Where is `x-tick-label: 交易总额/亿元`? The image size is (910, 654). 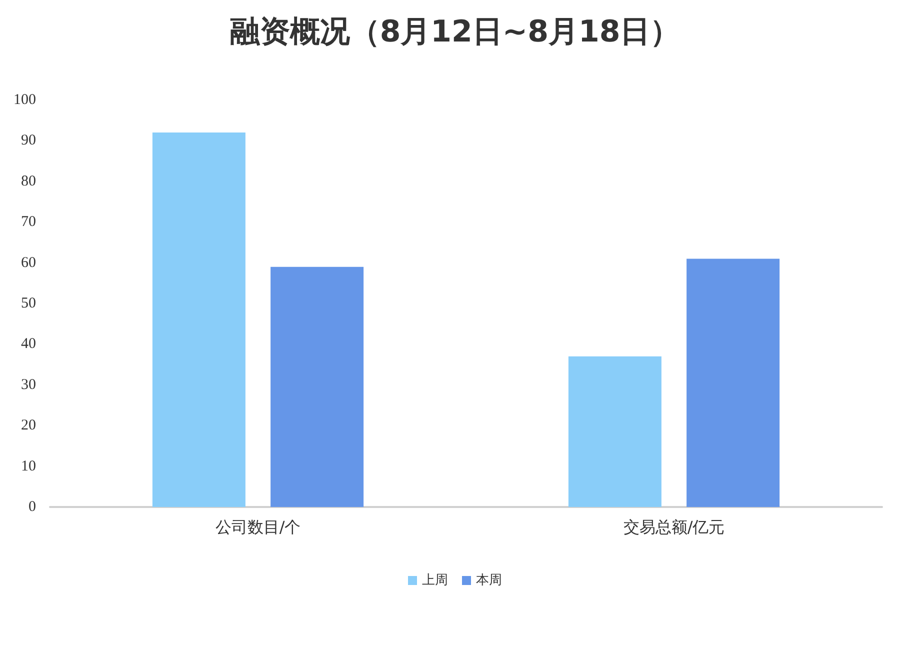
x-tick-label: 交易总额/亿元 is located at coordinates (674, 527).